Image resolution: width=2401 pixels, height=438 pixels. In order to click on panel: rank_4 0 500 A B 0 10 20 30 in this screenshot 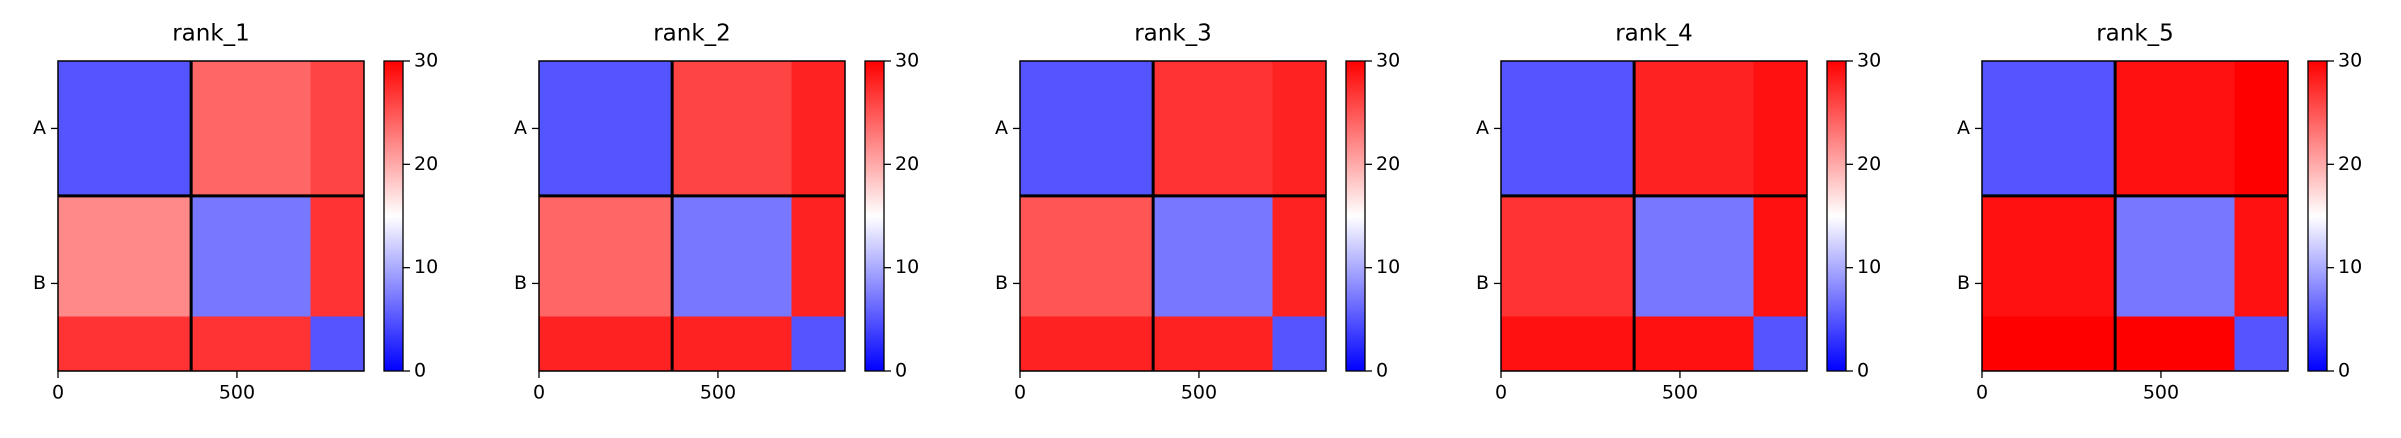, I will do `click(1678, 212)`.